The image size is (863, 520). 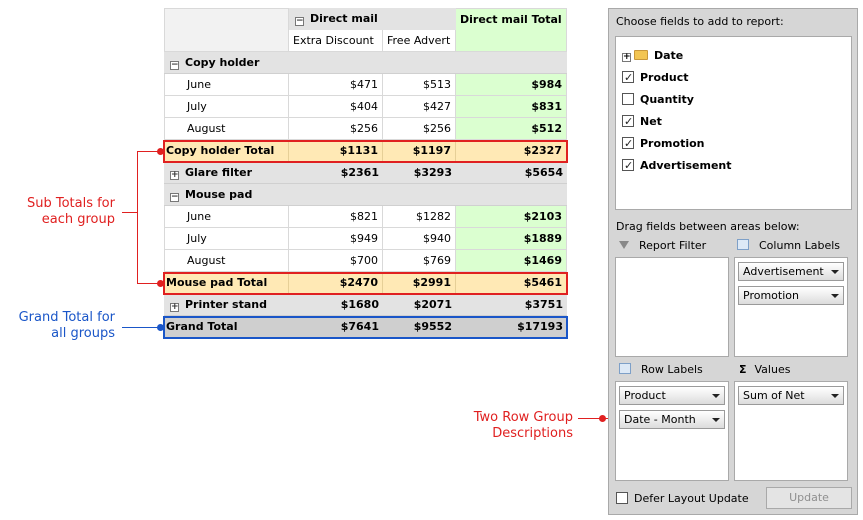 I want to click on extra-discount-cell: $7641, so click(x=336, y=327).